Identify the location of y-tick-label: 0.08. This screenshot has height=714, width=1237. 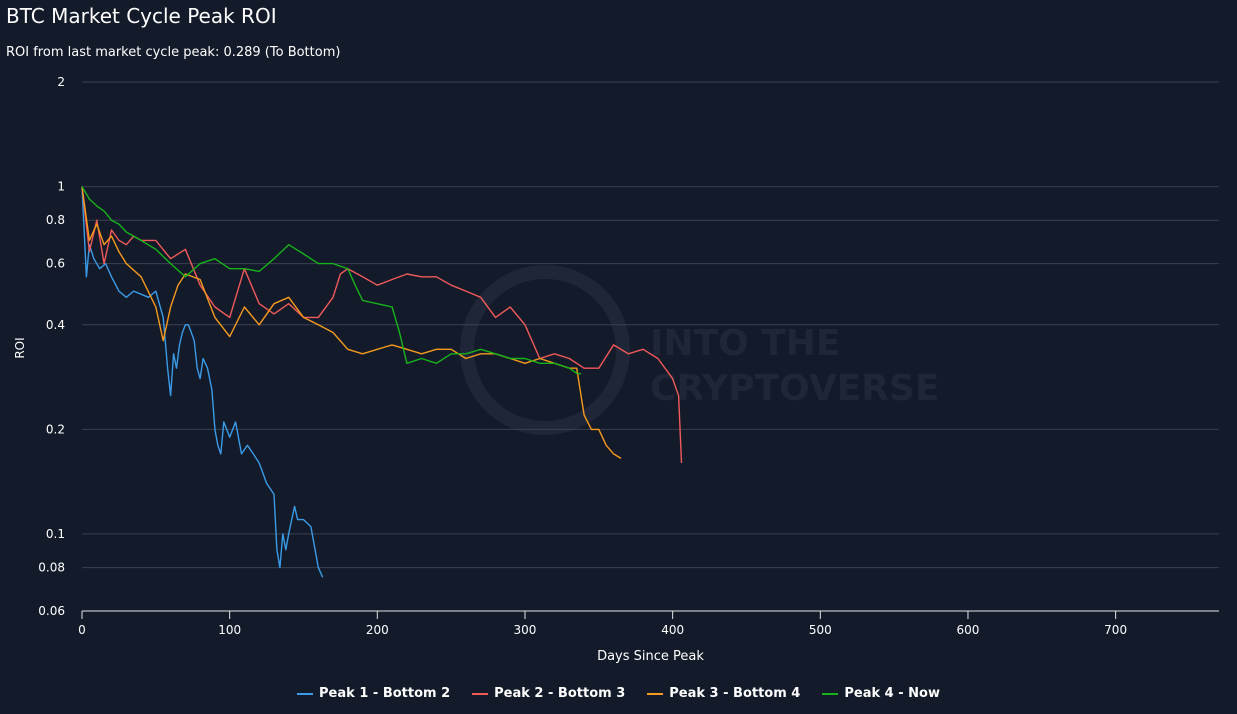
(51, 568).